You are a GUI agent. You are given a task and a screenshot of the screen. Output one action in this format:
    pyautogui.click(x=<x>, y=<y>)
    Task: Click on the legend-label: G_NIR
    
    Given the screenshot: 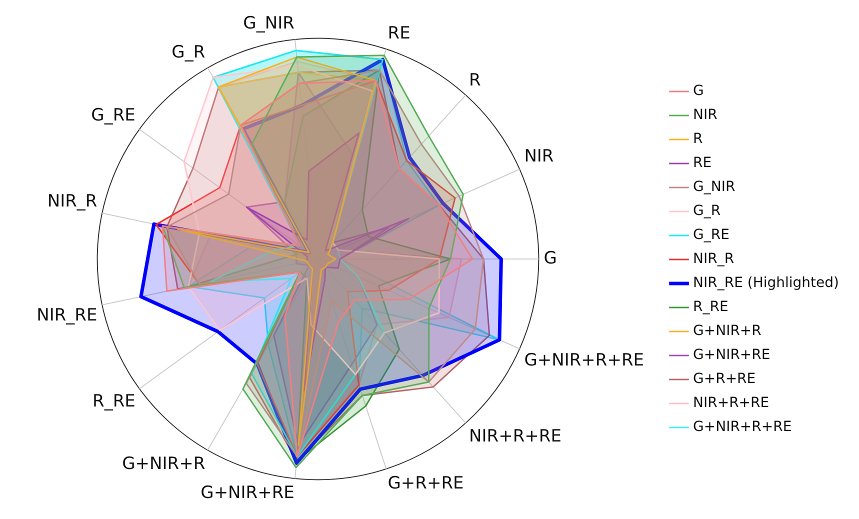 What is the action you would take?
    pyautogui.click(x=714, y=187)
    